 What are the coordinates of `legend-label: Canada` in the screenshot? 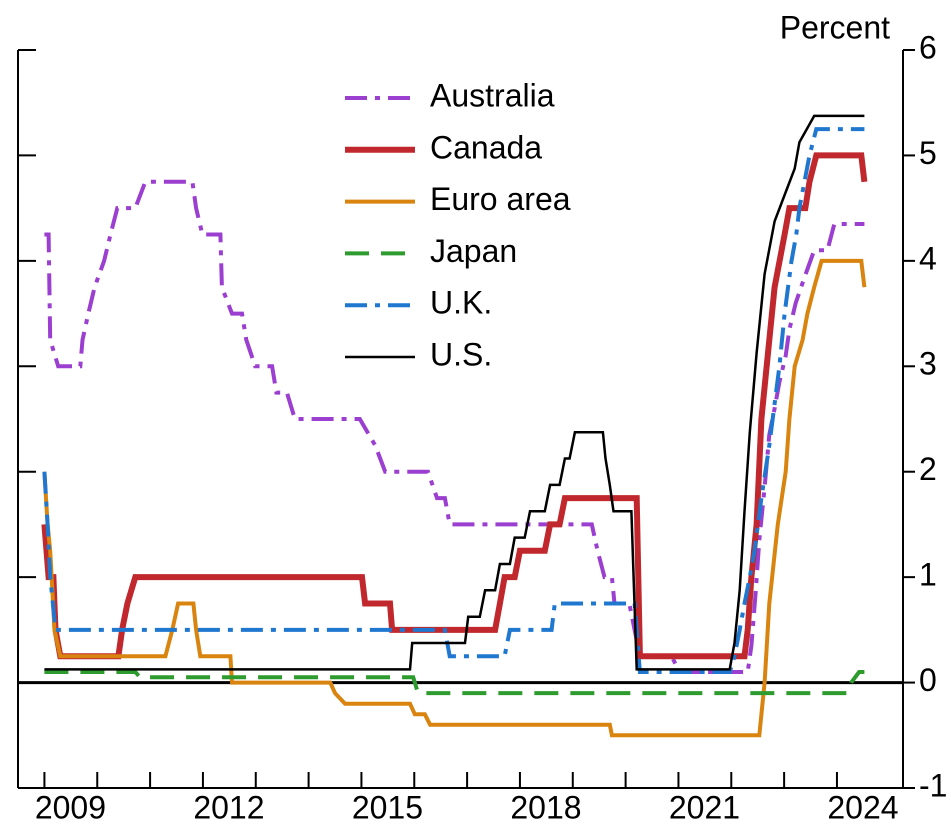 It's located at (486, 147).